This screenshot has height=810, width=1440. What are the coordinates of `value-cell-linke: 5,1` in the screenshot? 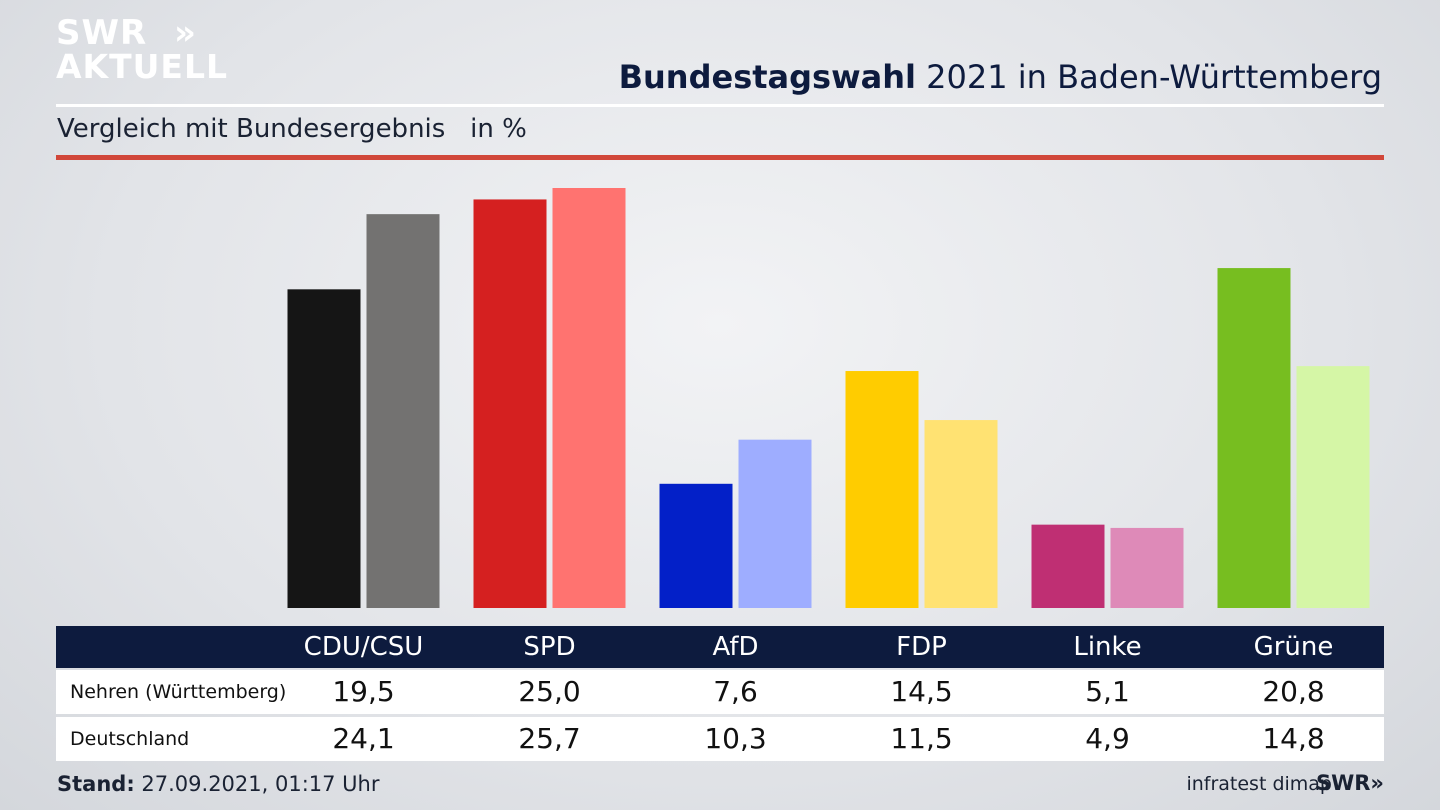 It's located at (1107, 691).